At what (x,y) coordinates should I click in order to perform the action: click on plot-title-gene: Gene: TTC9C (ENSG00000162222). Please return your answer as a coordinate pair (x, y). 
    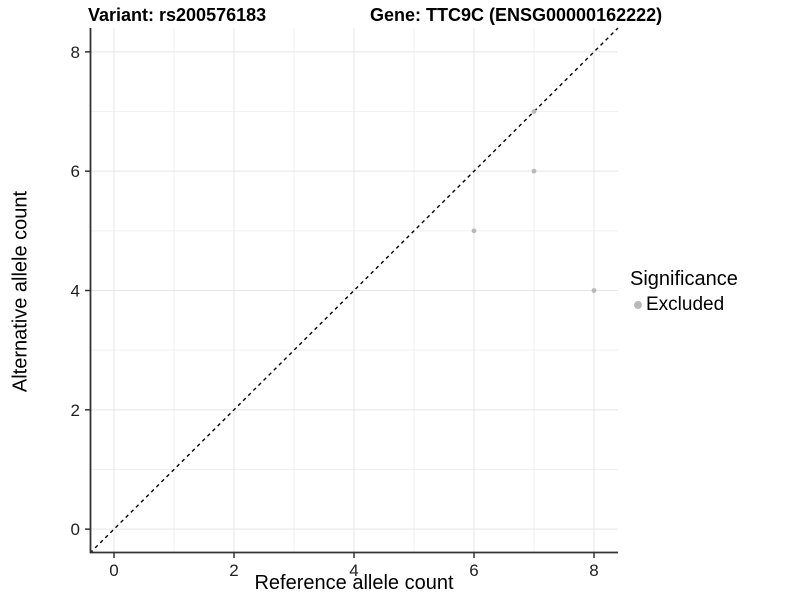
    Looking at the image, I should click on (516, 15).